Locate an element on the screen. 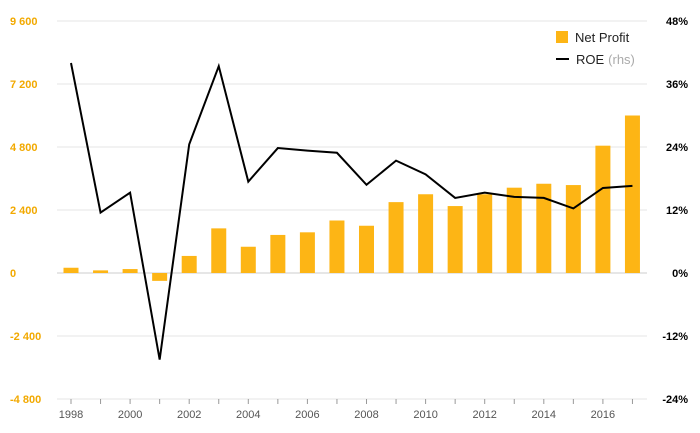  x-tick-label: 2002 is located at coordinates (189, 415).